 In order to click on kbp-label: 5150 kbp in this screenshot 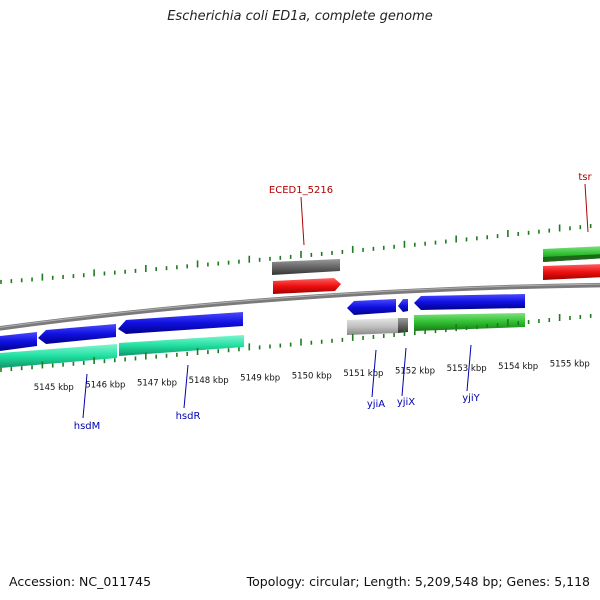, I will do `click(312, 376)`.